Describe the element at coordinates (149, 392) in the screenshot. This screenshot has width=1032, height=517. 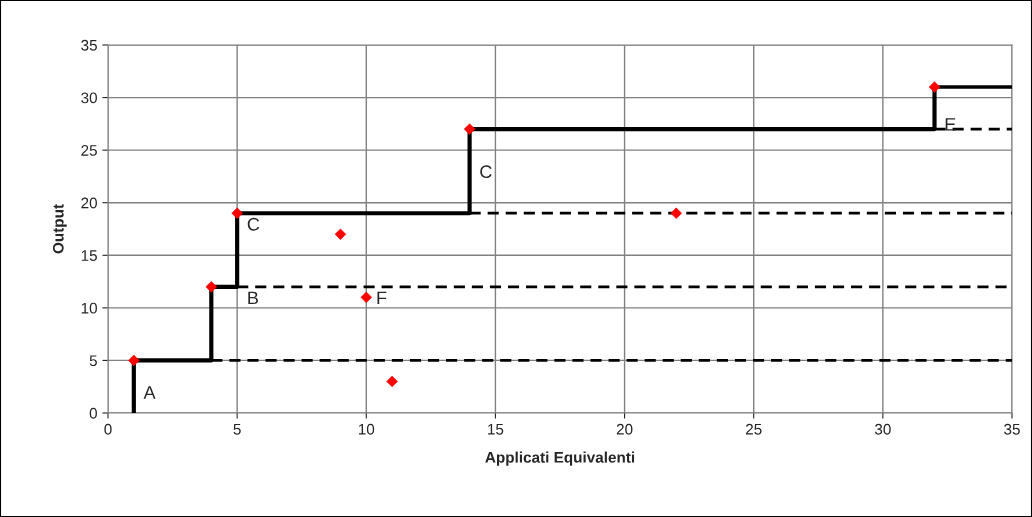
I see `annotation: A` at that location.